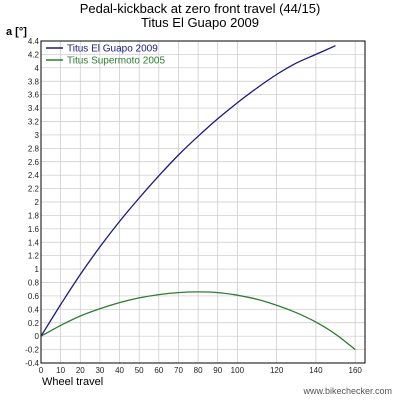  I want to click on legend-label: Titus Supermoto 2005, so click(116, 61).